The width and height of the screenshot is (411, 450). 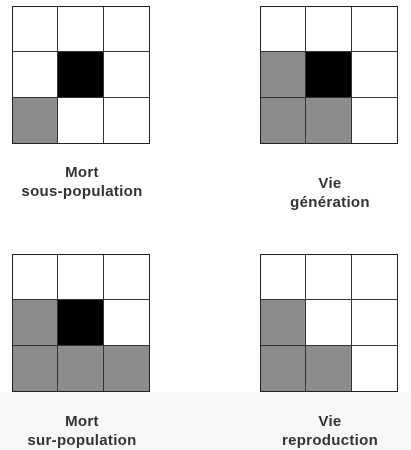 What do you see at coordinates (86, 431) in the screenshot?
I see `caption-panel-3: Mort sur-population` at bounding box center [86, 431].